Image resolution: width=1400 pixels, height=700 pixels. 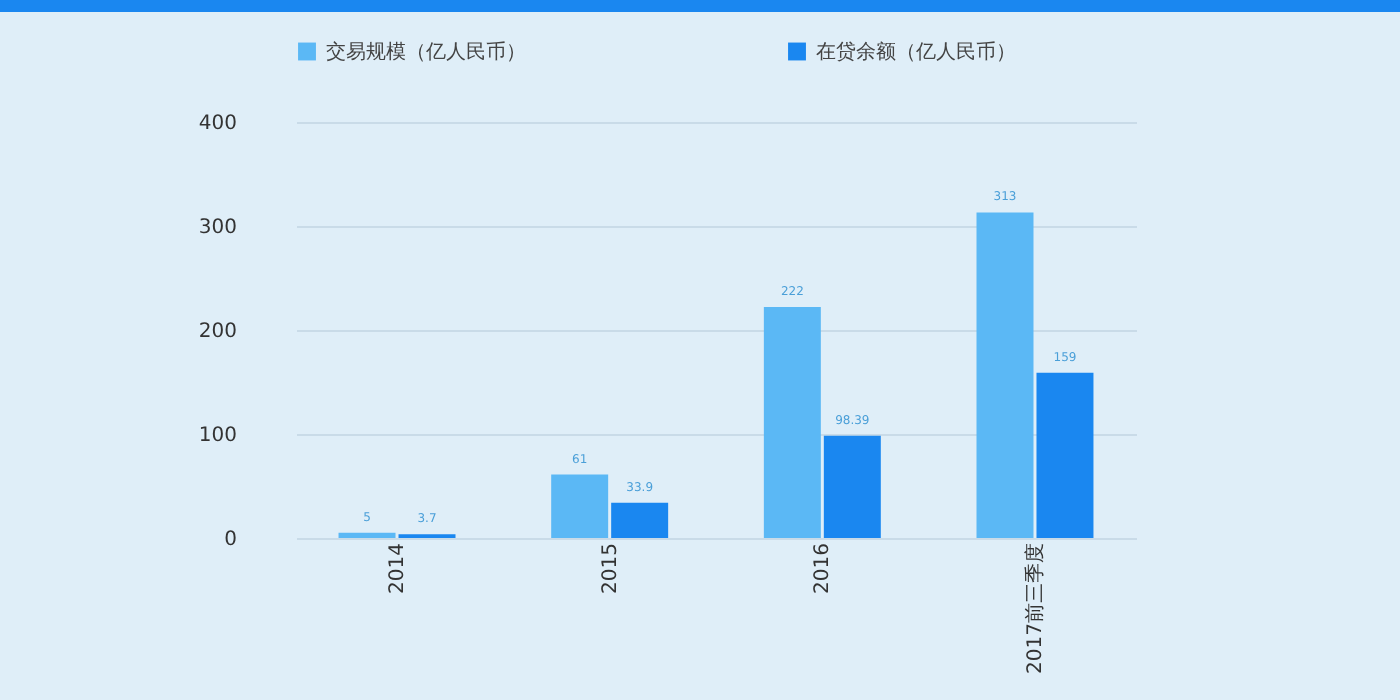 I want to click on x-tick-label: 2016, so click(x=823, y=568).